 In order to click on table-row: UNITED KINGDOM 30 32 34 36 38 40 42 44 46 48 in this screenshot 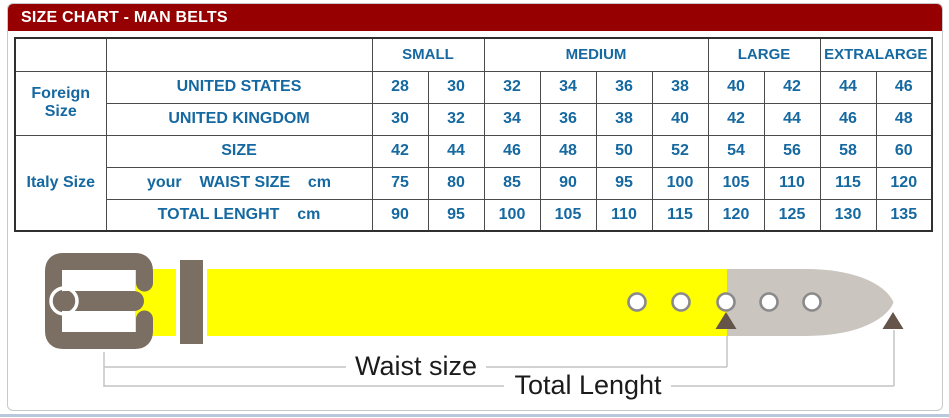, I will do `click(474, 119)`.